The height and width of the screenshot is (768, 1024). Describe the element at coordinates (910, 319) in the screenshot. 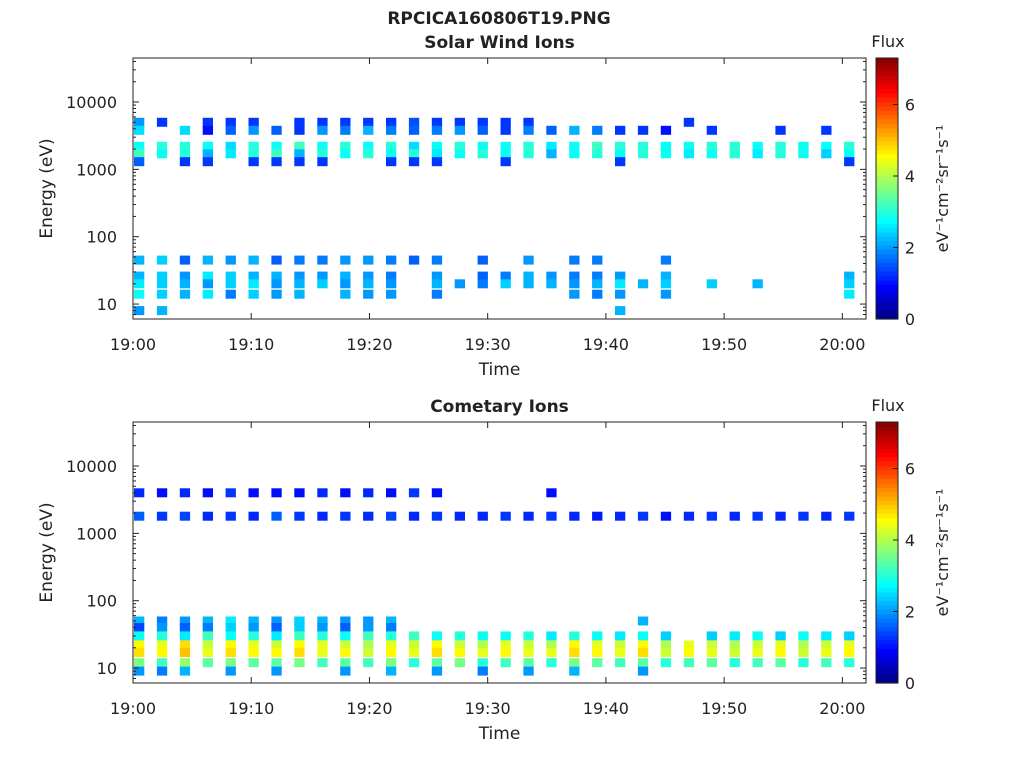

I see `colorbar-tick-label: 0` at that location.